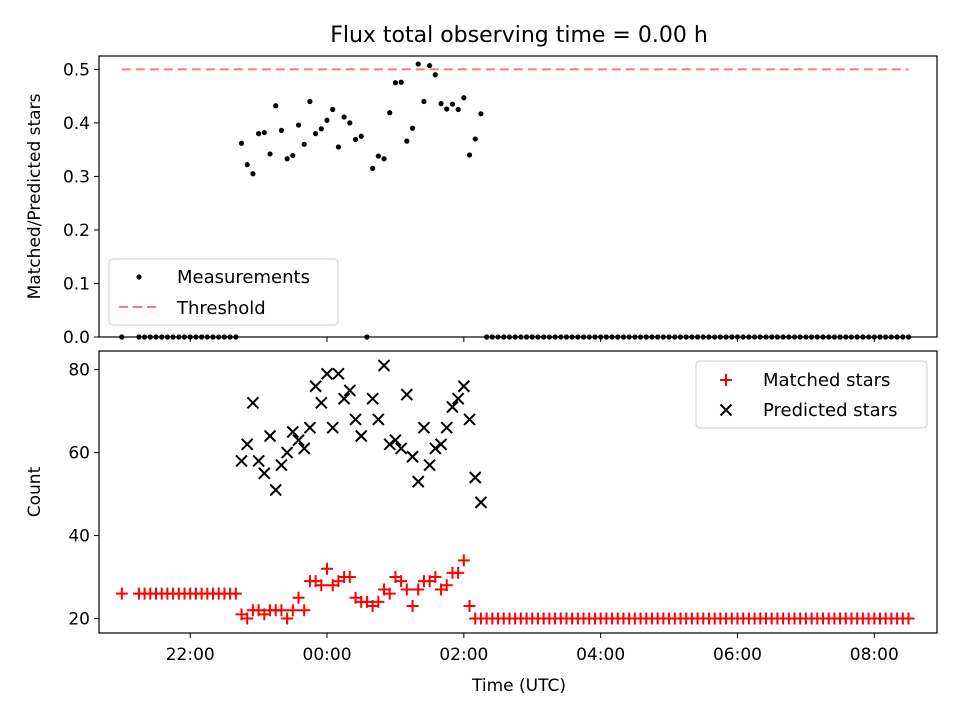 This screenshot has width=960, height=720. I want to click on legend: Matched stars Predicted stars, so click(811, 394).